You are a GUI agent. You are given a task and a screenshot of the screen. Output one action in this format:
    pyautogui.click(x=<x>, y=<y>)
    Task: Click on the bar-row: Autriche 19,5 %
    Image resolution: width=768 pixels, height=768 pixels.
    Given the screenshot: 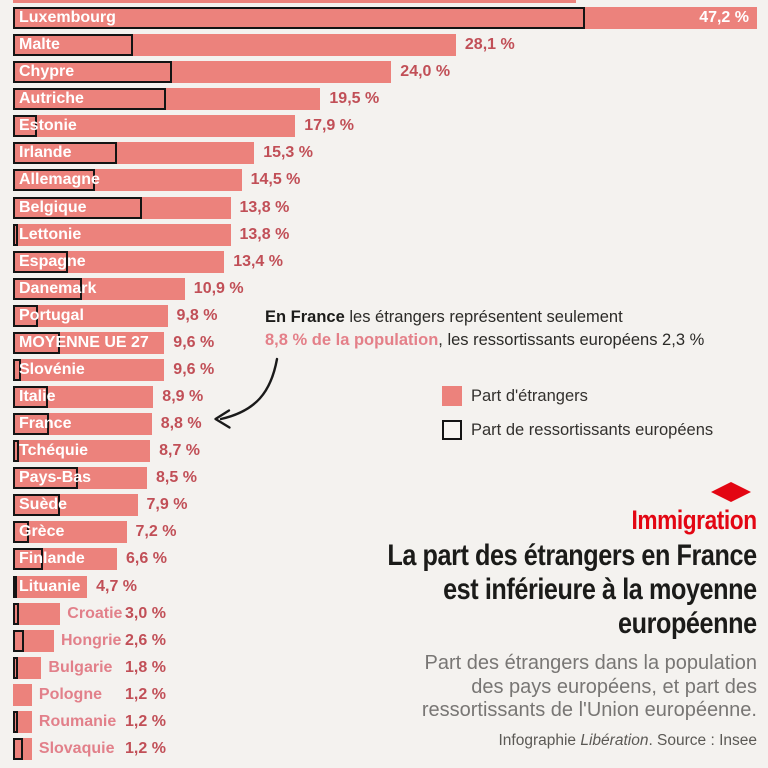 What is the action you would take?
    pyautogui.click(x=388, y=99)
    